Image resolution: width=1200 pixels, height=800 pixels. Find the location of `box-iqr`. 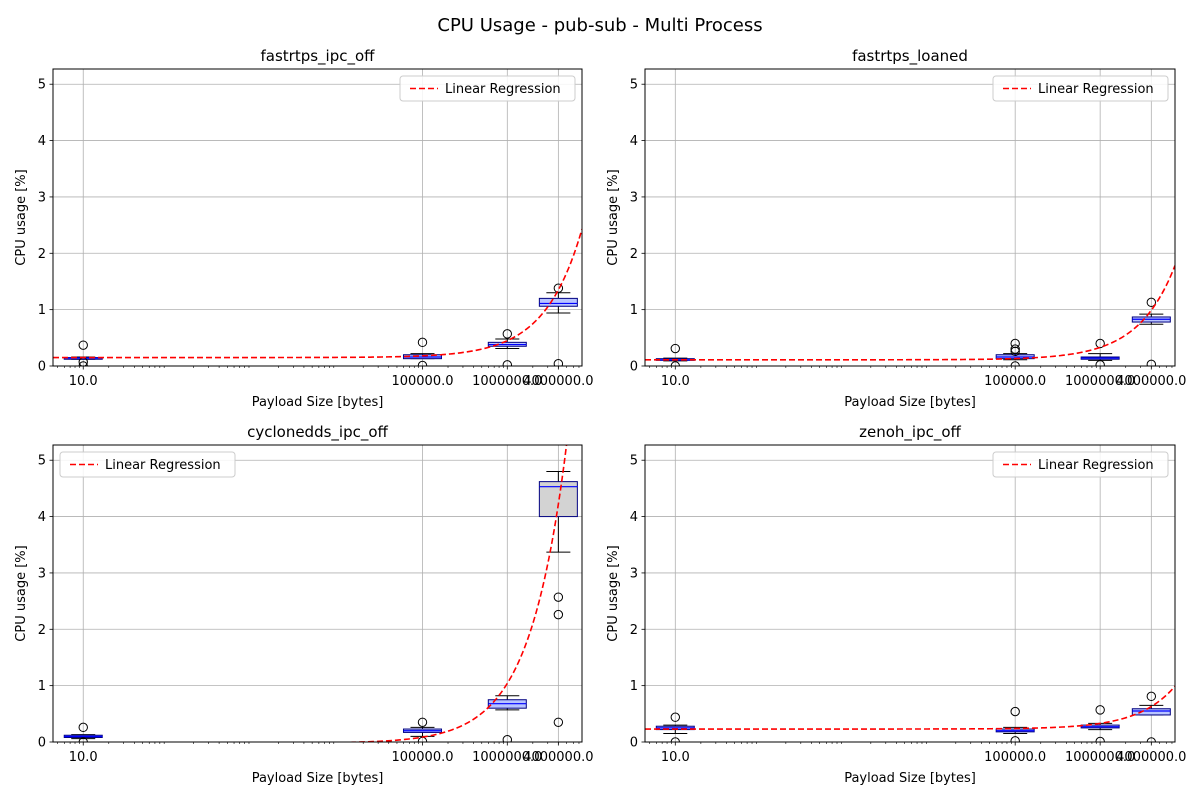

box-iqr is located at coordinates (558, 302).